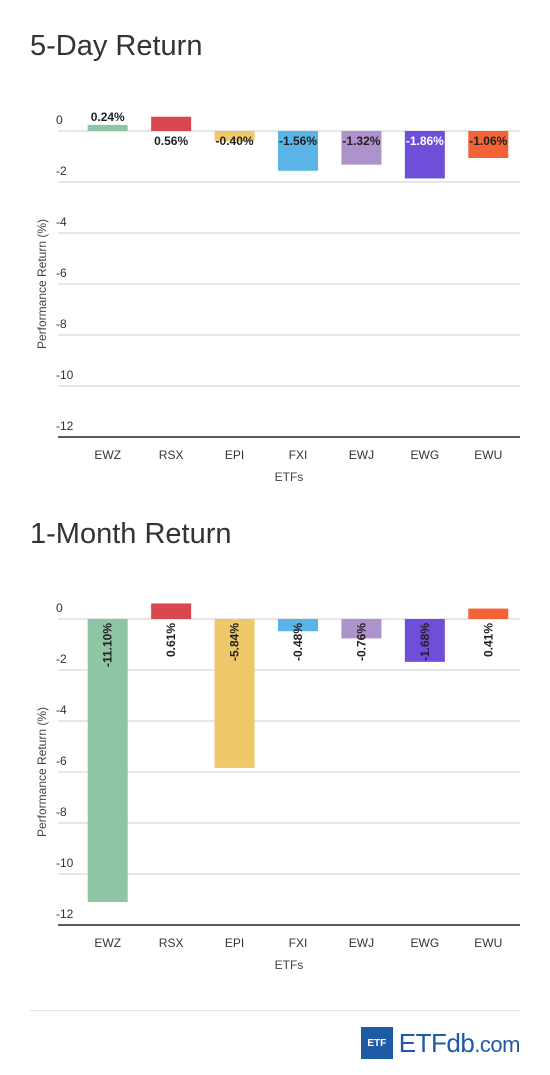  What do you see at coordinates (275, 1010) in the screenshot?
I see `footer-divider` at bounding box center [275, 1010].